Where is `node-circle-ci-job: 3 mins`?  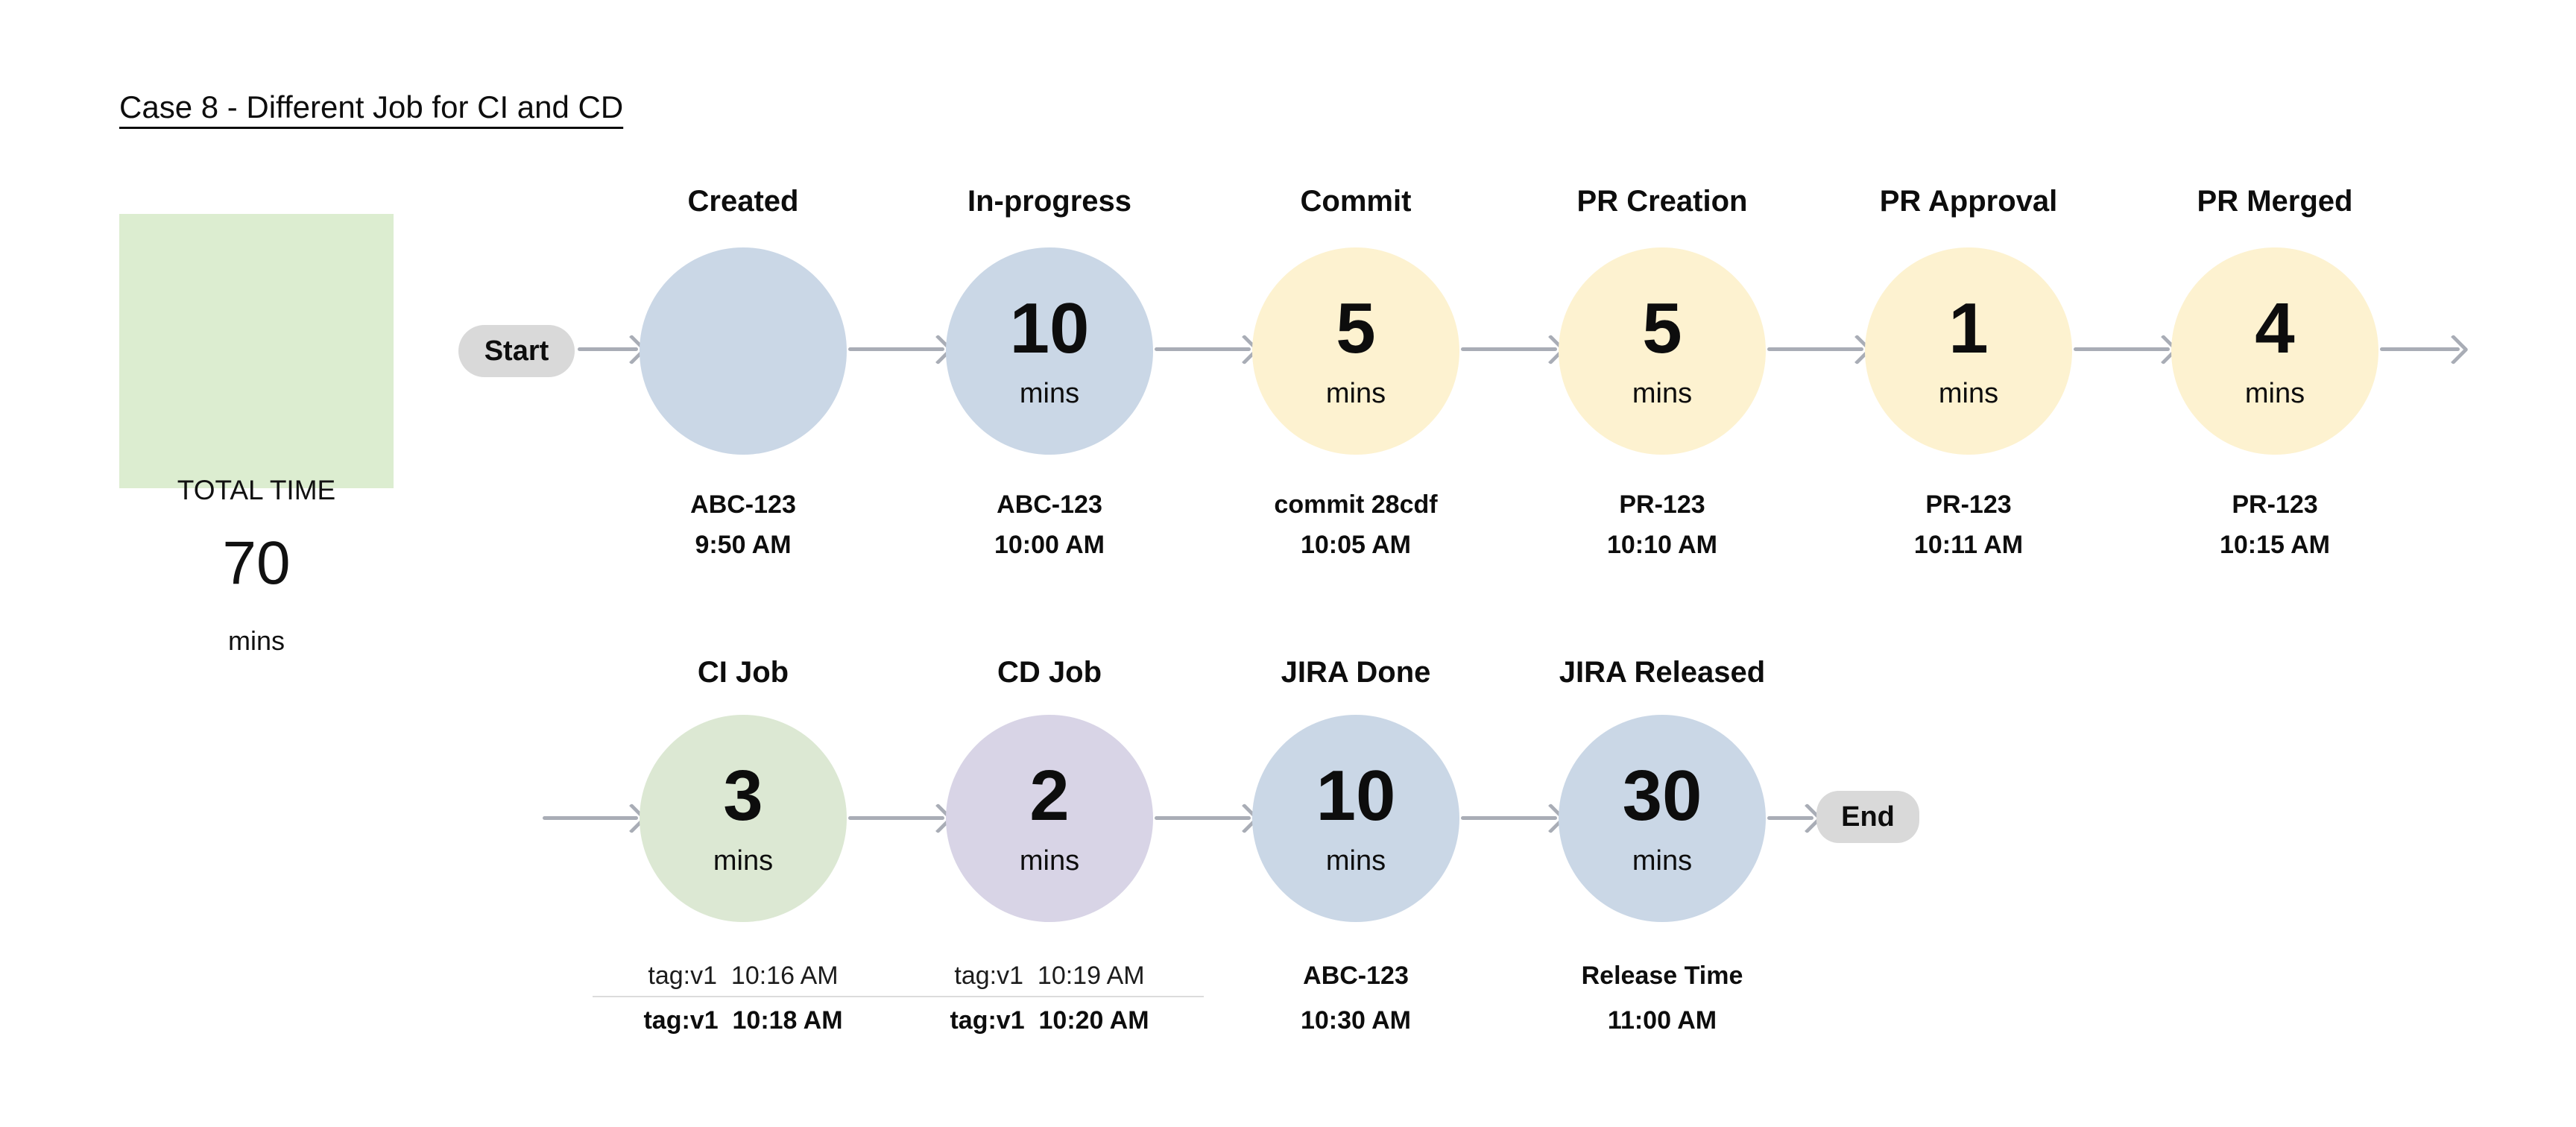
node-circle-ci-job: 3 mins is located at coordinates (743, 819).